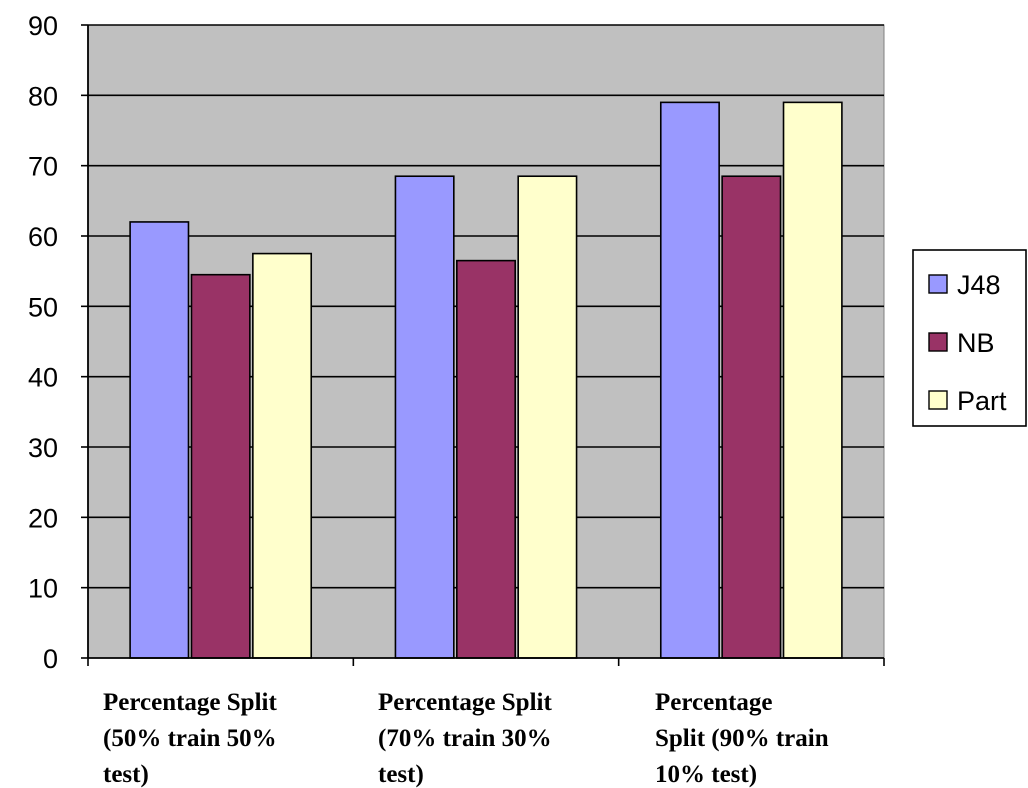 The height and width of the screenshot is (788, 1028). I want to click on legend-label-j48: J48, so click(979, 285).